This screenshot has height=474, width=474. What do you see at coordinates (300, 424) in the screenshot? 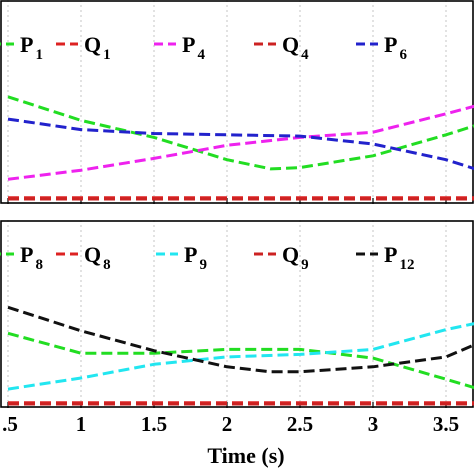
I see `x-tick-label: 2.5` at bounding box center [300, 424].